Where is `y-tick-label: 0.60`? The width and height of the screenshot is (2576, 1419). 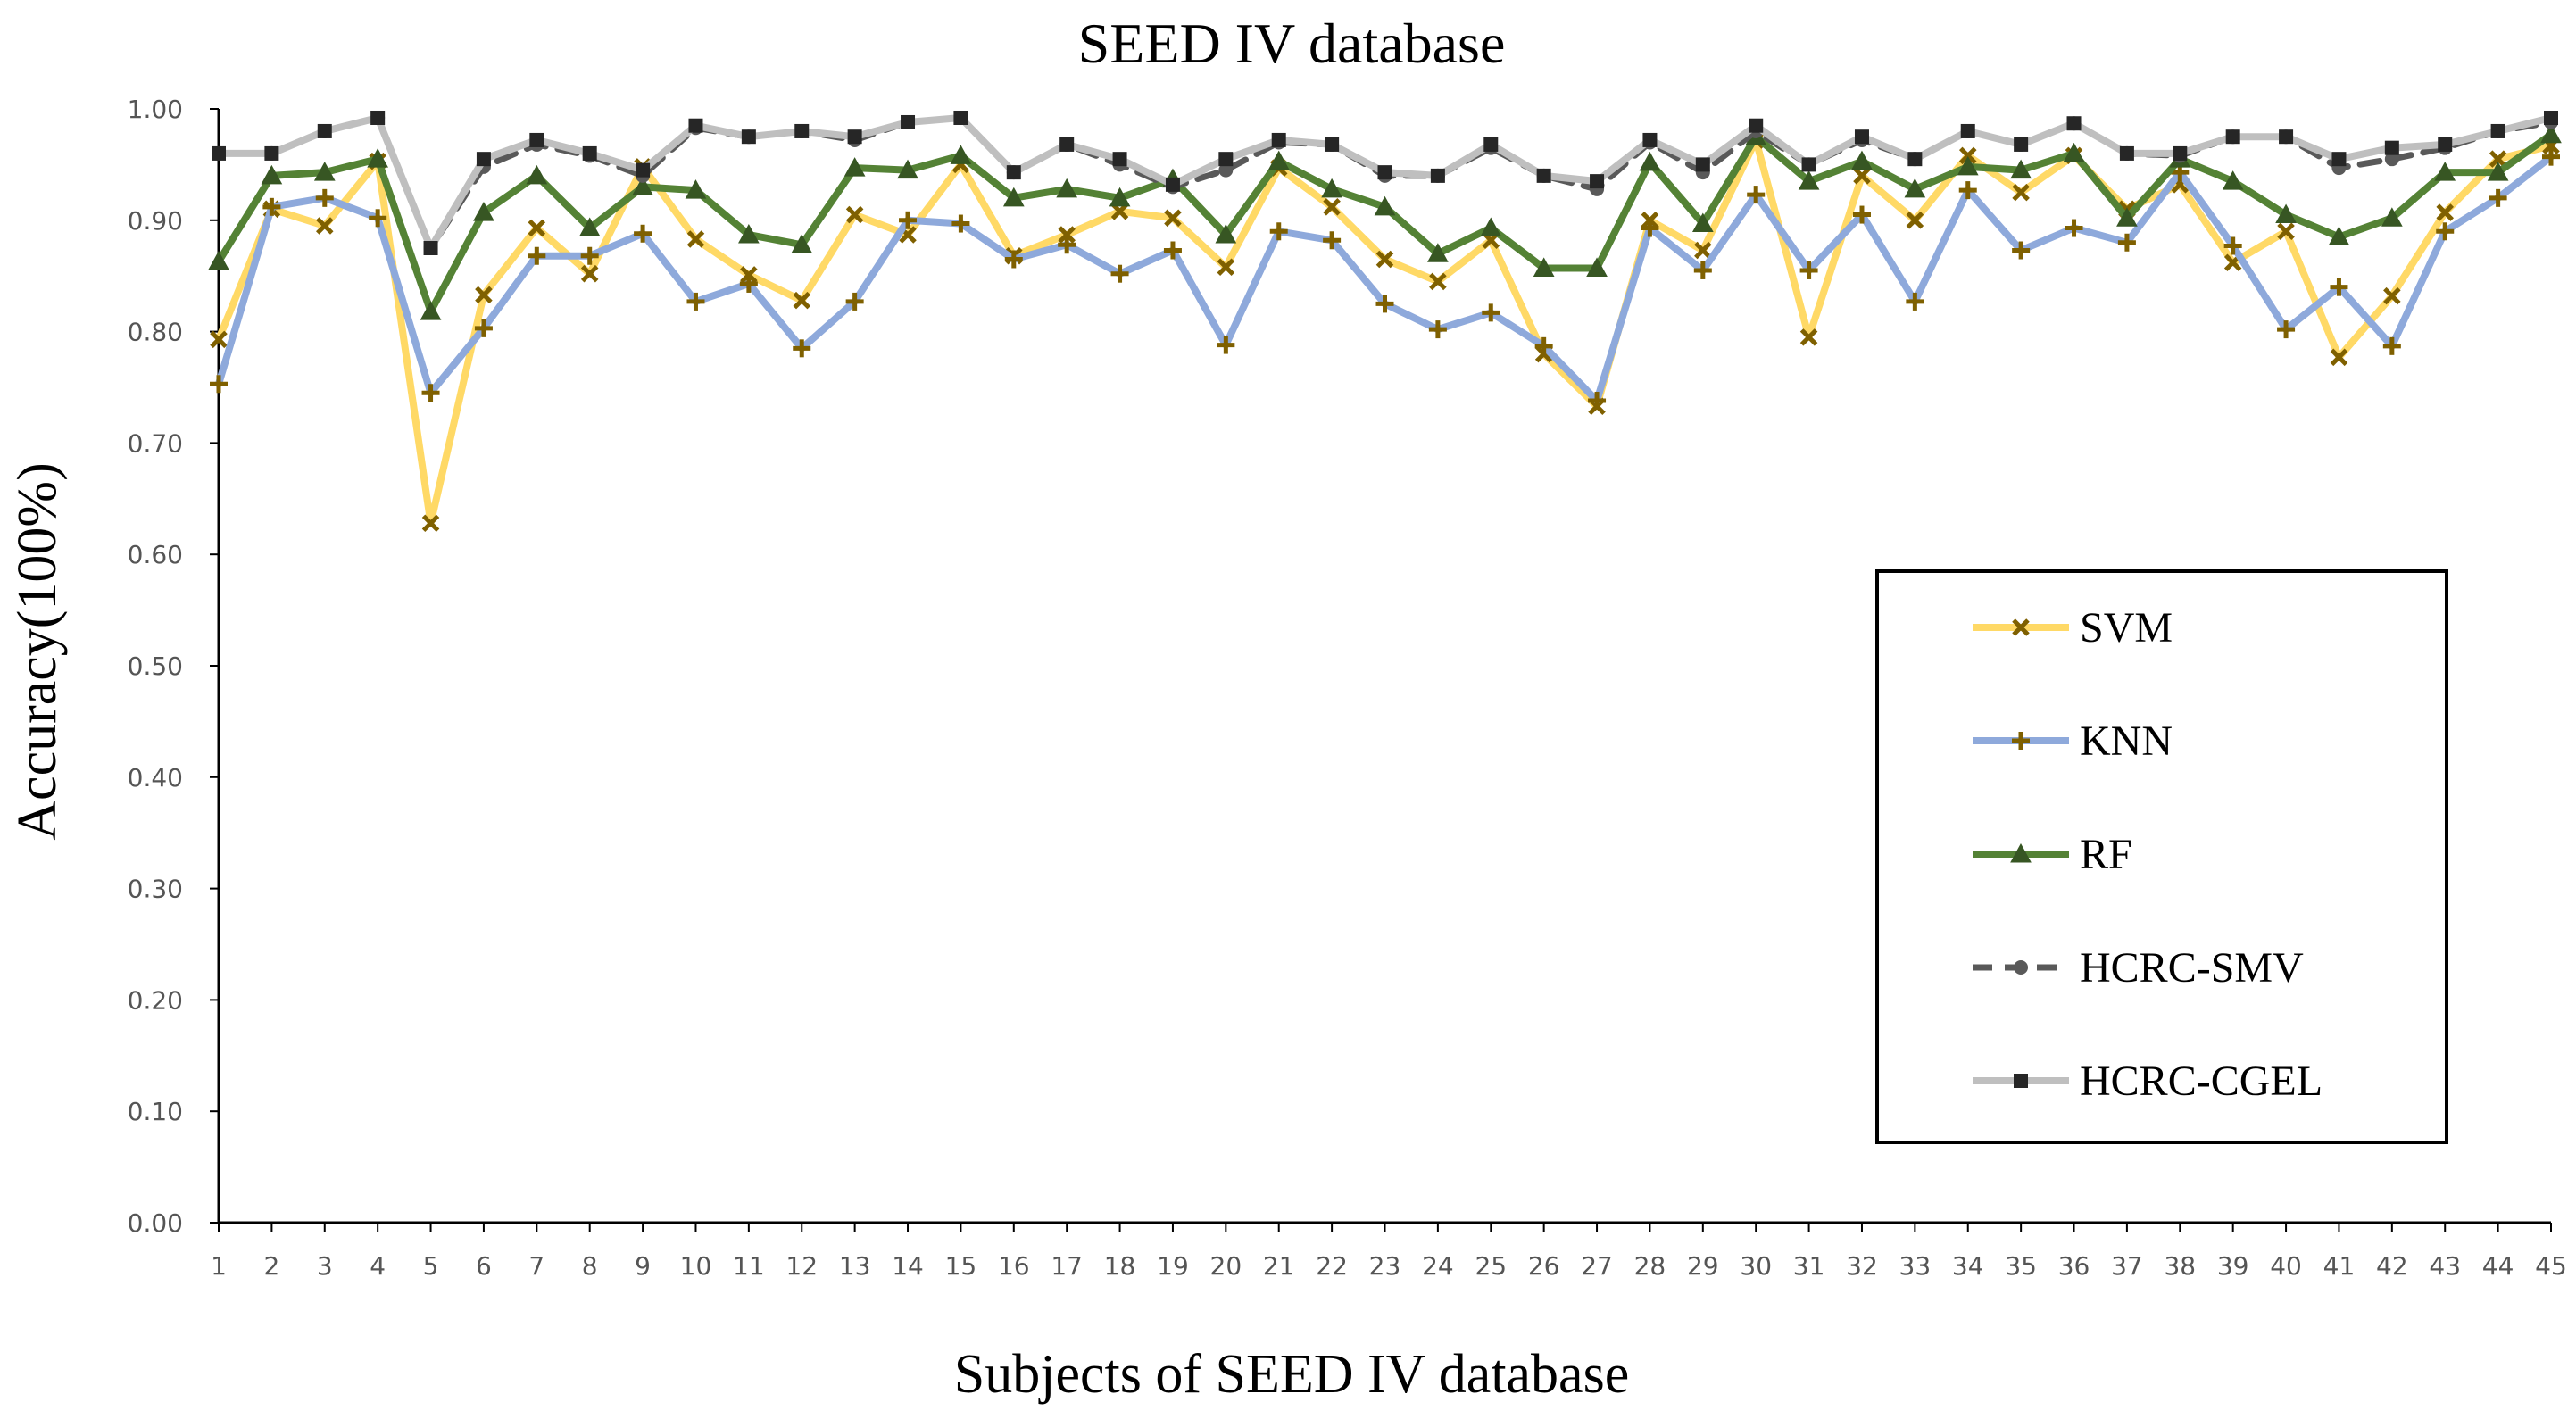 y-tick-label: 0.60 is located at coordinates (155, 554).